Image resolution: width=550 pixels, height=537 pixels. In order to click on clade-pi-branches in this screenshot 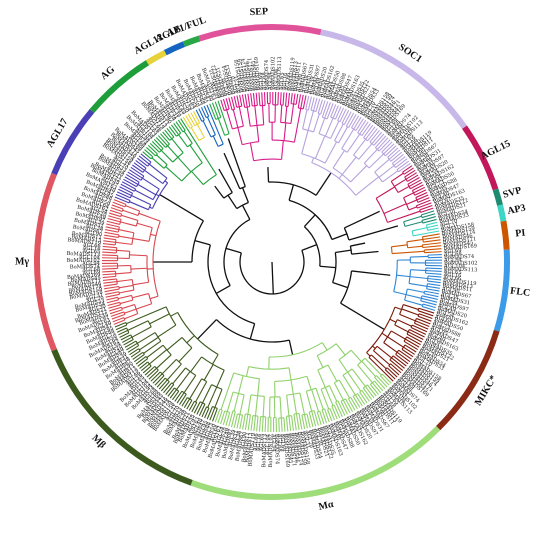, I will do `click(416, 244)`.